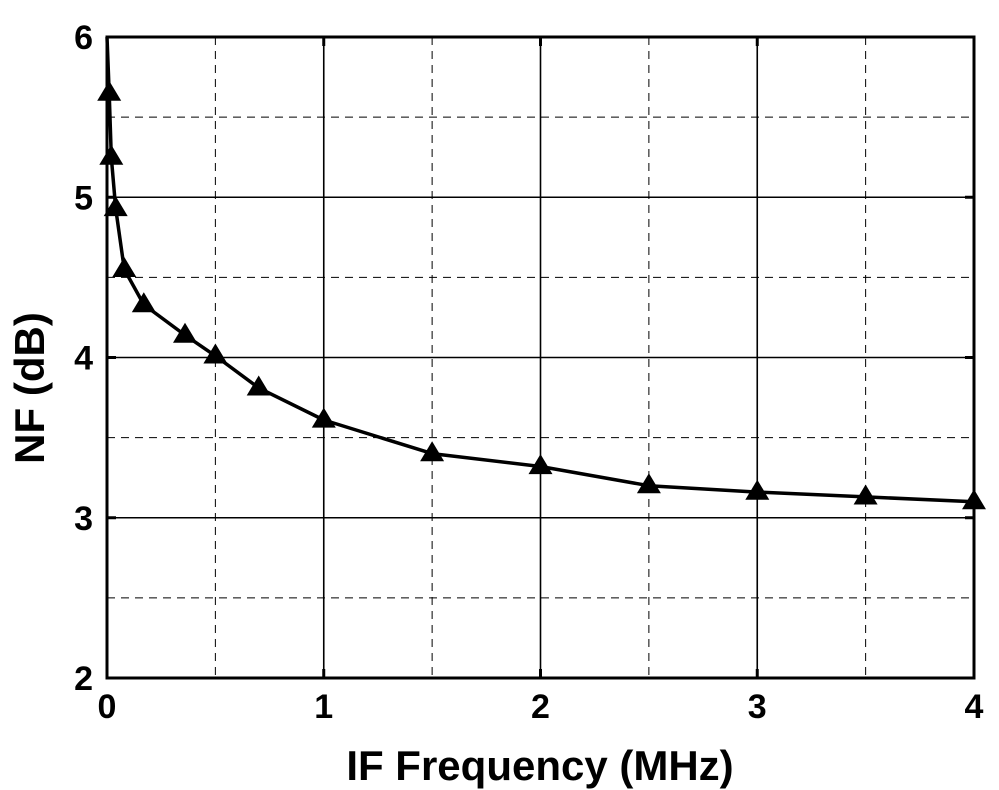 This screenshot has height=790, width=999. What do you see at coordinates (83, 519) in the screenshot?
I see `y-tick-label: 3` at bounding box center [83, 519].